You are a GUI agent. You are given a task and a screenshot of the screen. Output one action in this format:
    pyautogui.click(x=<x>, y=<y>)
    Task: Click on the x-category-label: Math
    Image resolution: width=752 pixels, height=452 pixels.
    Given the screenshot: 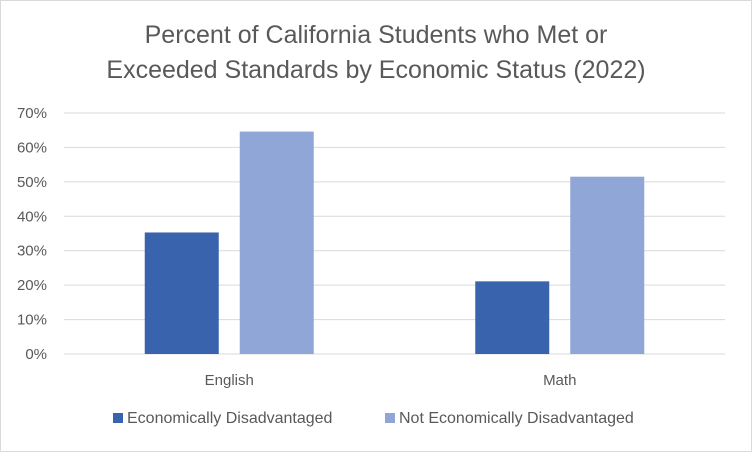 What is the action you would take?
    pyautogui.click(x=559, y=380)
    